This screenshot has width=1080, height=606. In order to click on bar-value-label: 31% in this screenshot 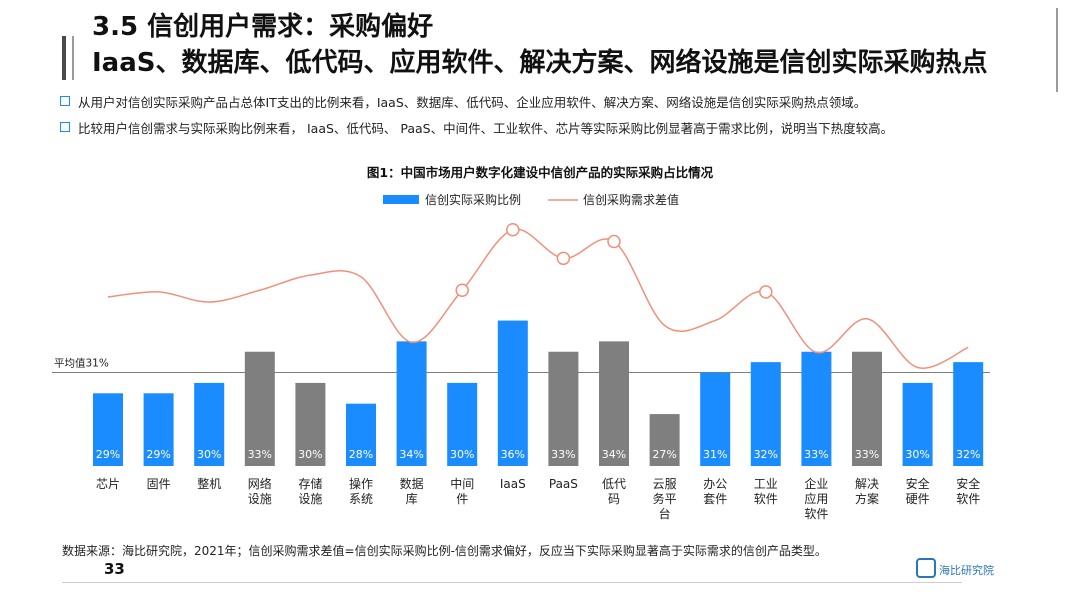, I will do `click(715, 454)`.